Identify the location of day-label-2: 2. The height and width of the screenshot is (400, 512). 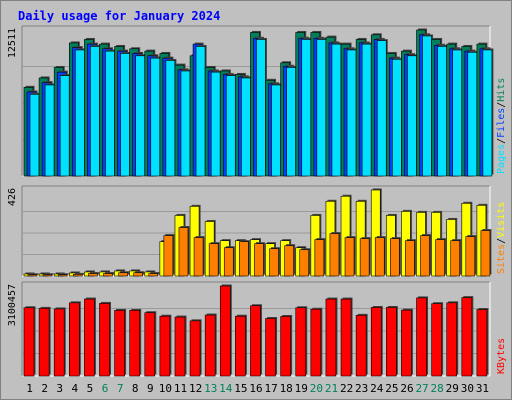
(44, 388).